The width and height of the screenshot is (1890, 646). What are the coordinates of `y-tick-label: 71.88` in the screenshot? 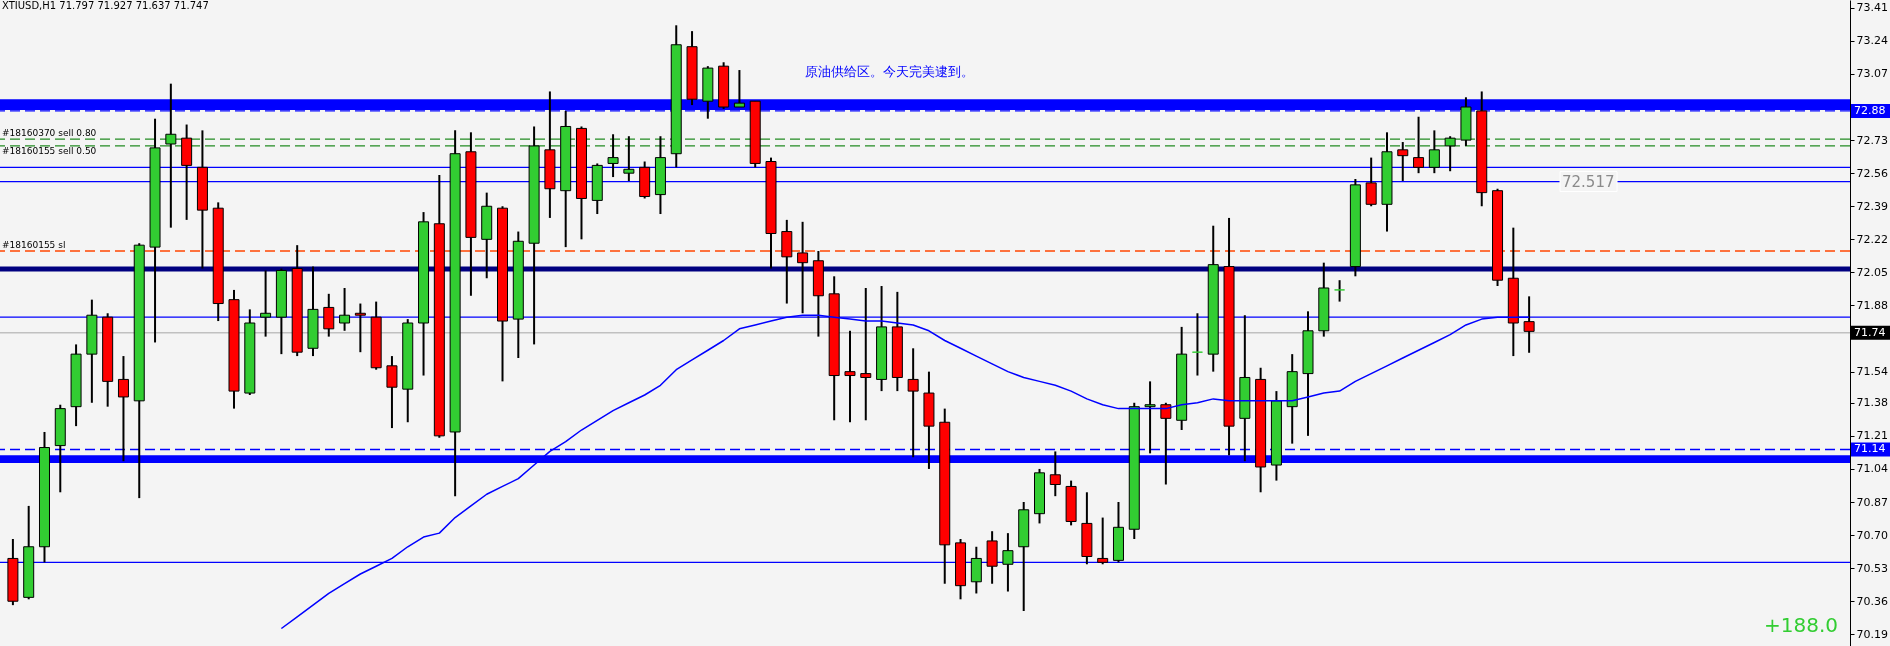 It's located at (1872, 305).